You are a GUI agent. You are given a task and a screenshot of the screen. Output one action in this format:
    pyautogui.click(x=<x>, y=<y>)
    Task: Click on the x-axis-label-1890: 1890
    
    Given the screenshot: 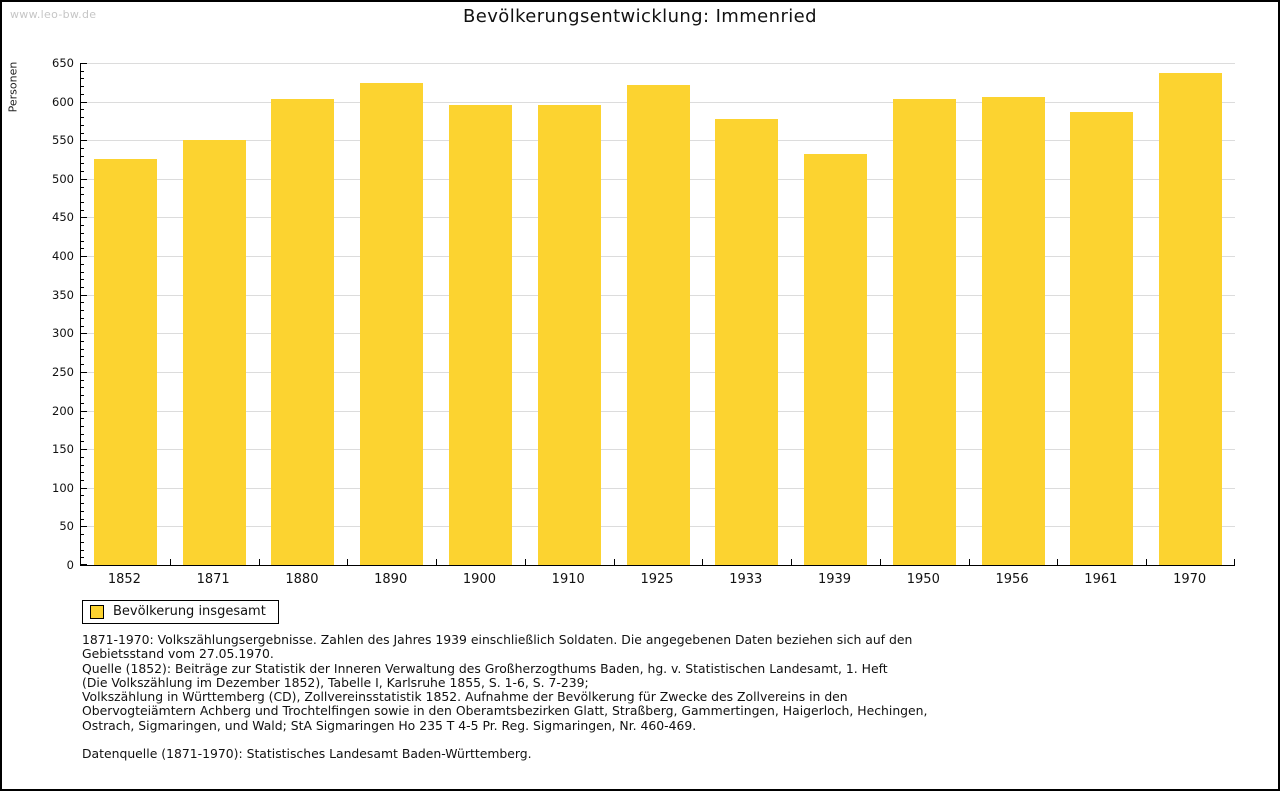 What is the action you would take?
    pyautogui.click(x=391, y=579)
    